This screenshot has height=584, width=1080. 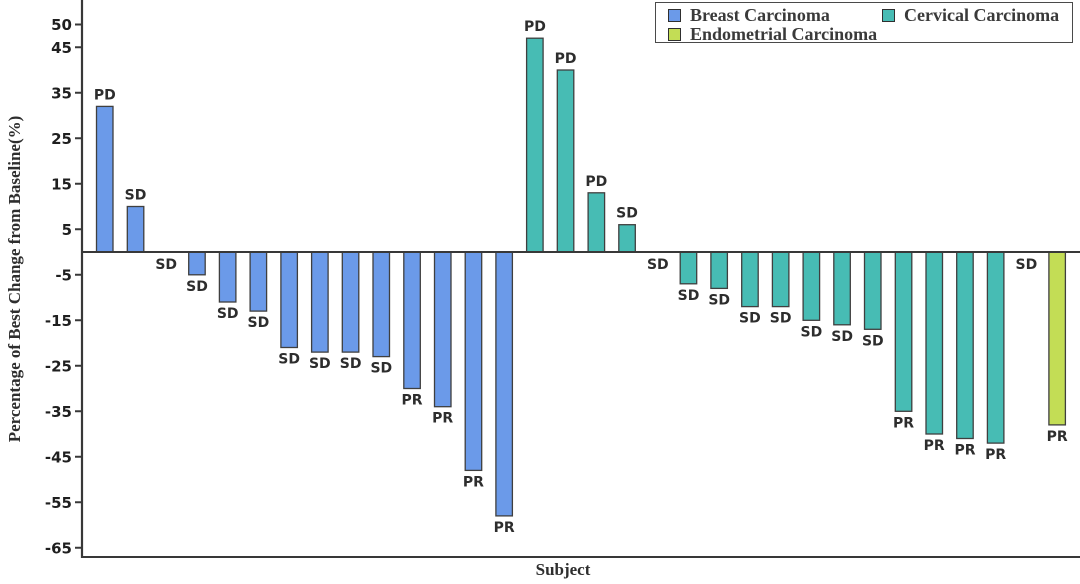 I want to click on y-tick-label: -45, so click(x=58, y=457).